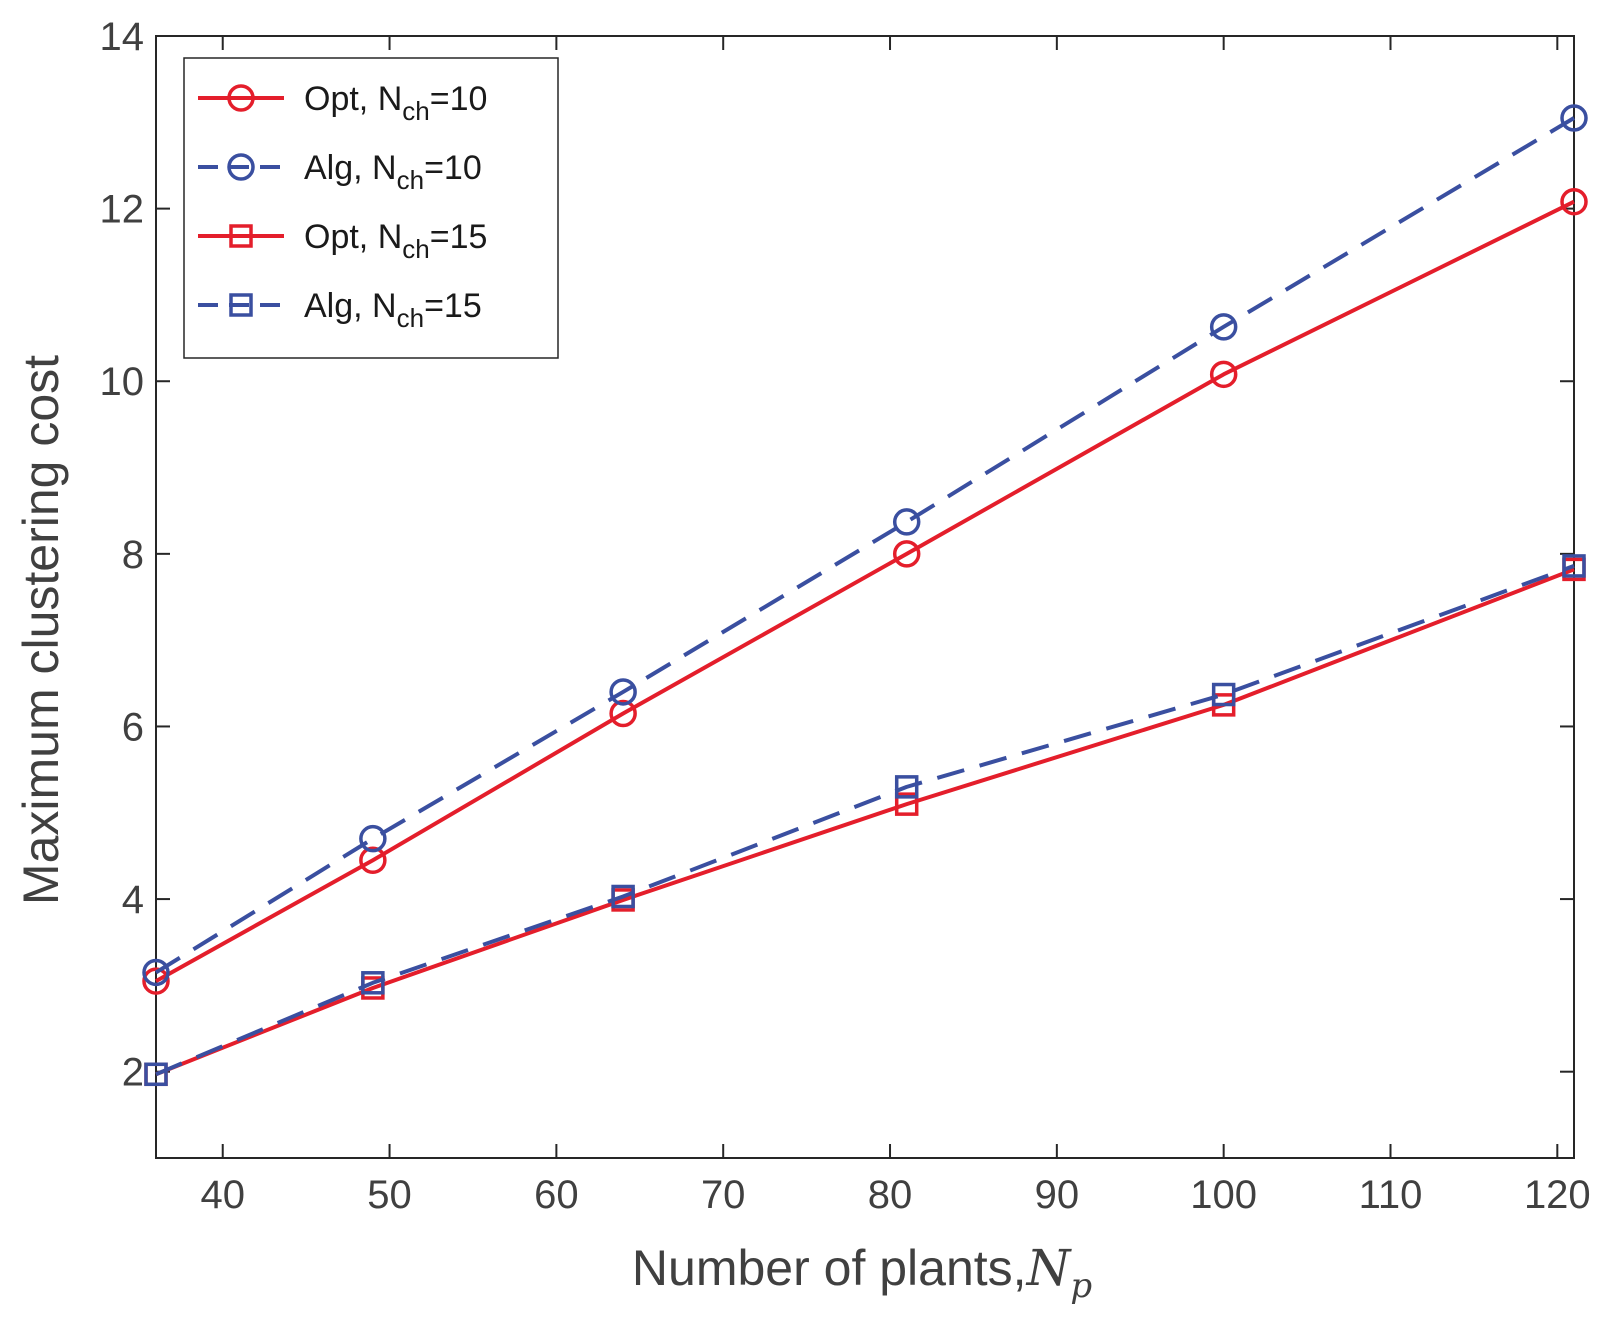  I want to click on x-tick-label: 60, so click(556, 1195).